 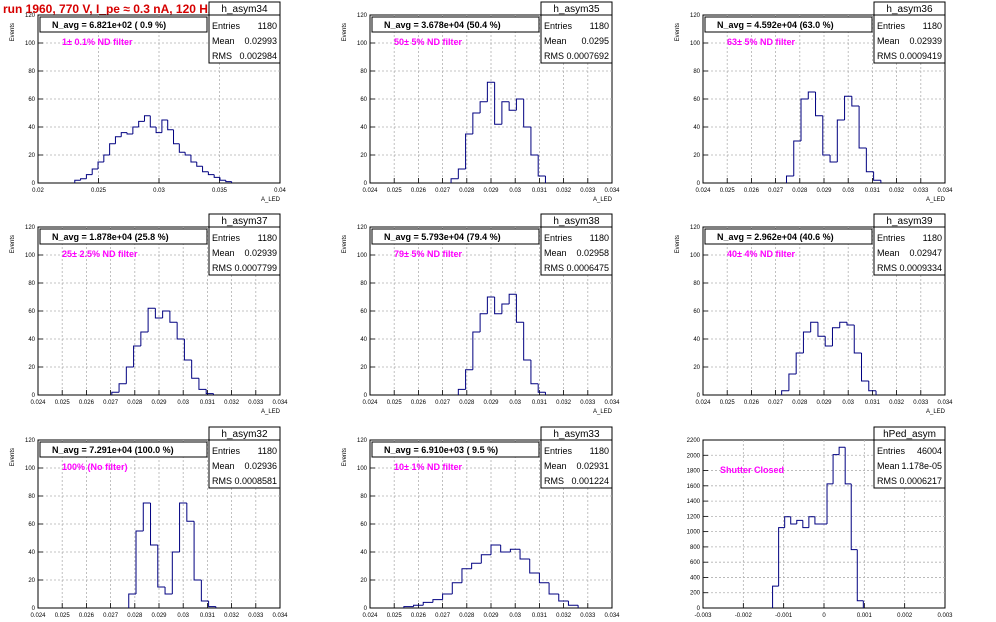 What do you see at coordinates (599, 238) in the screenshot?
I see `stats-value: 1180` at bounding box center [599, 238].